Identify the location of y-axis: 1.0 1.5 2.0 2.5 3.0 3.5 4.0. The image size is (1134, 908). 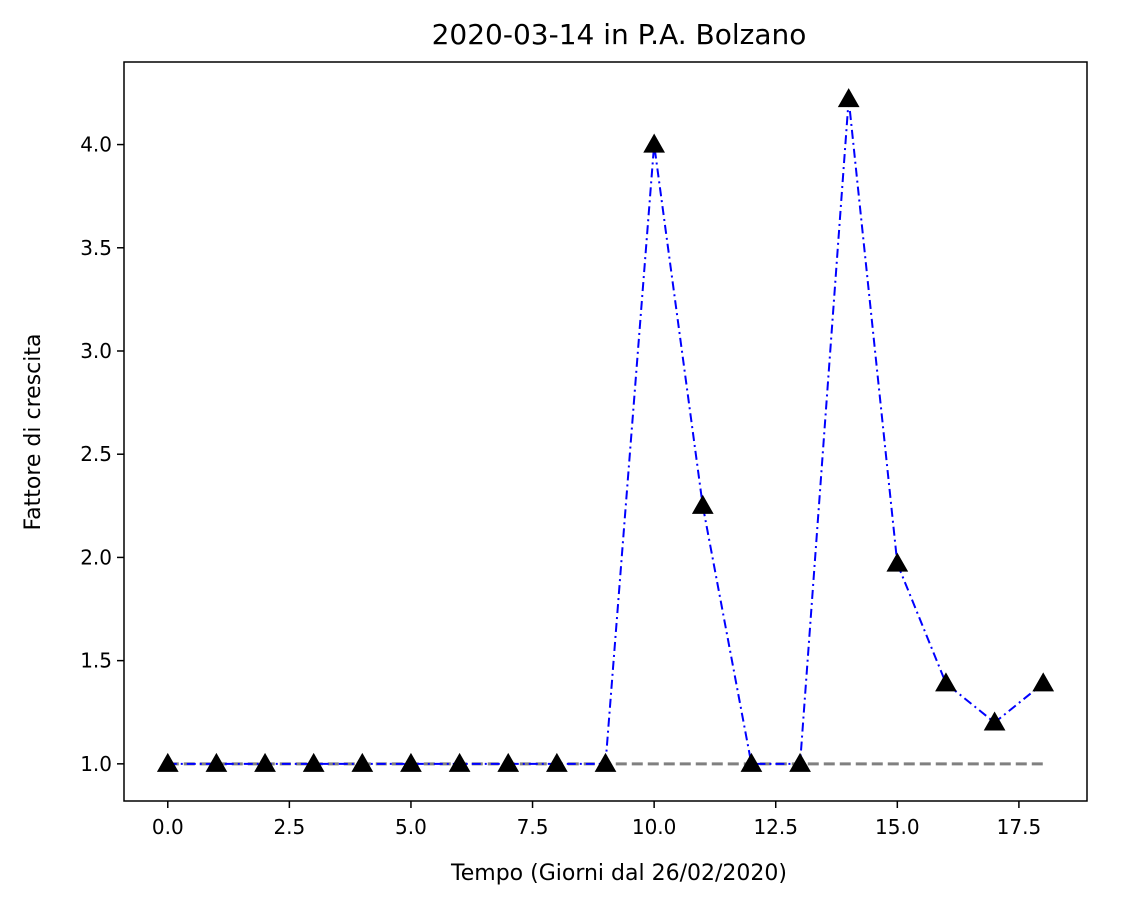
(102, 454).